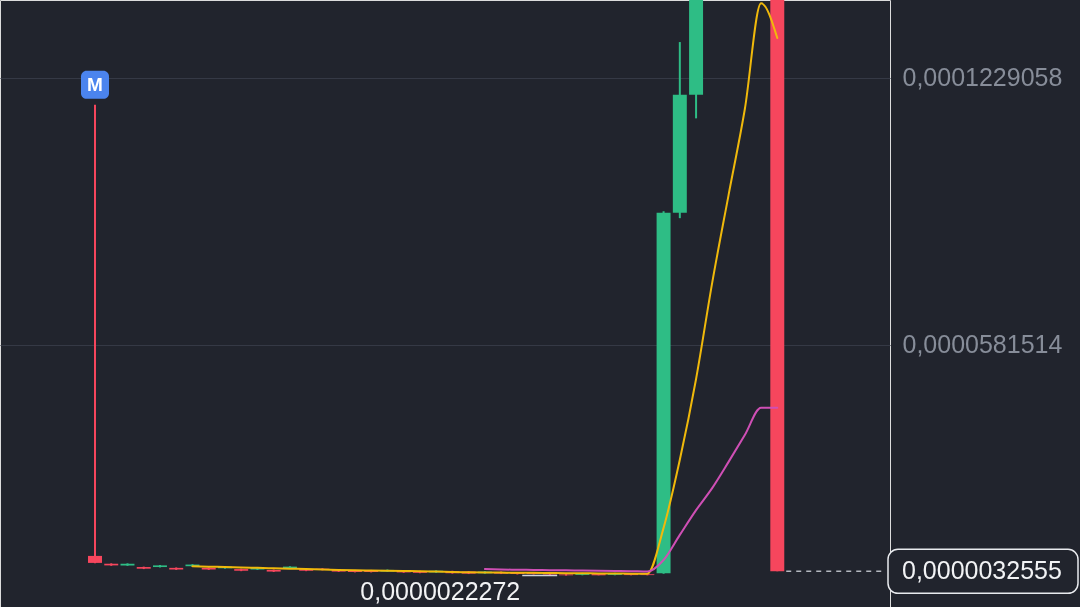 The height and width of the screenshot is (607, 1080). I want to click on y-tick-label: 0,0001229058, so click(982, 77).